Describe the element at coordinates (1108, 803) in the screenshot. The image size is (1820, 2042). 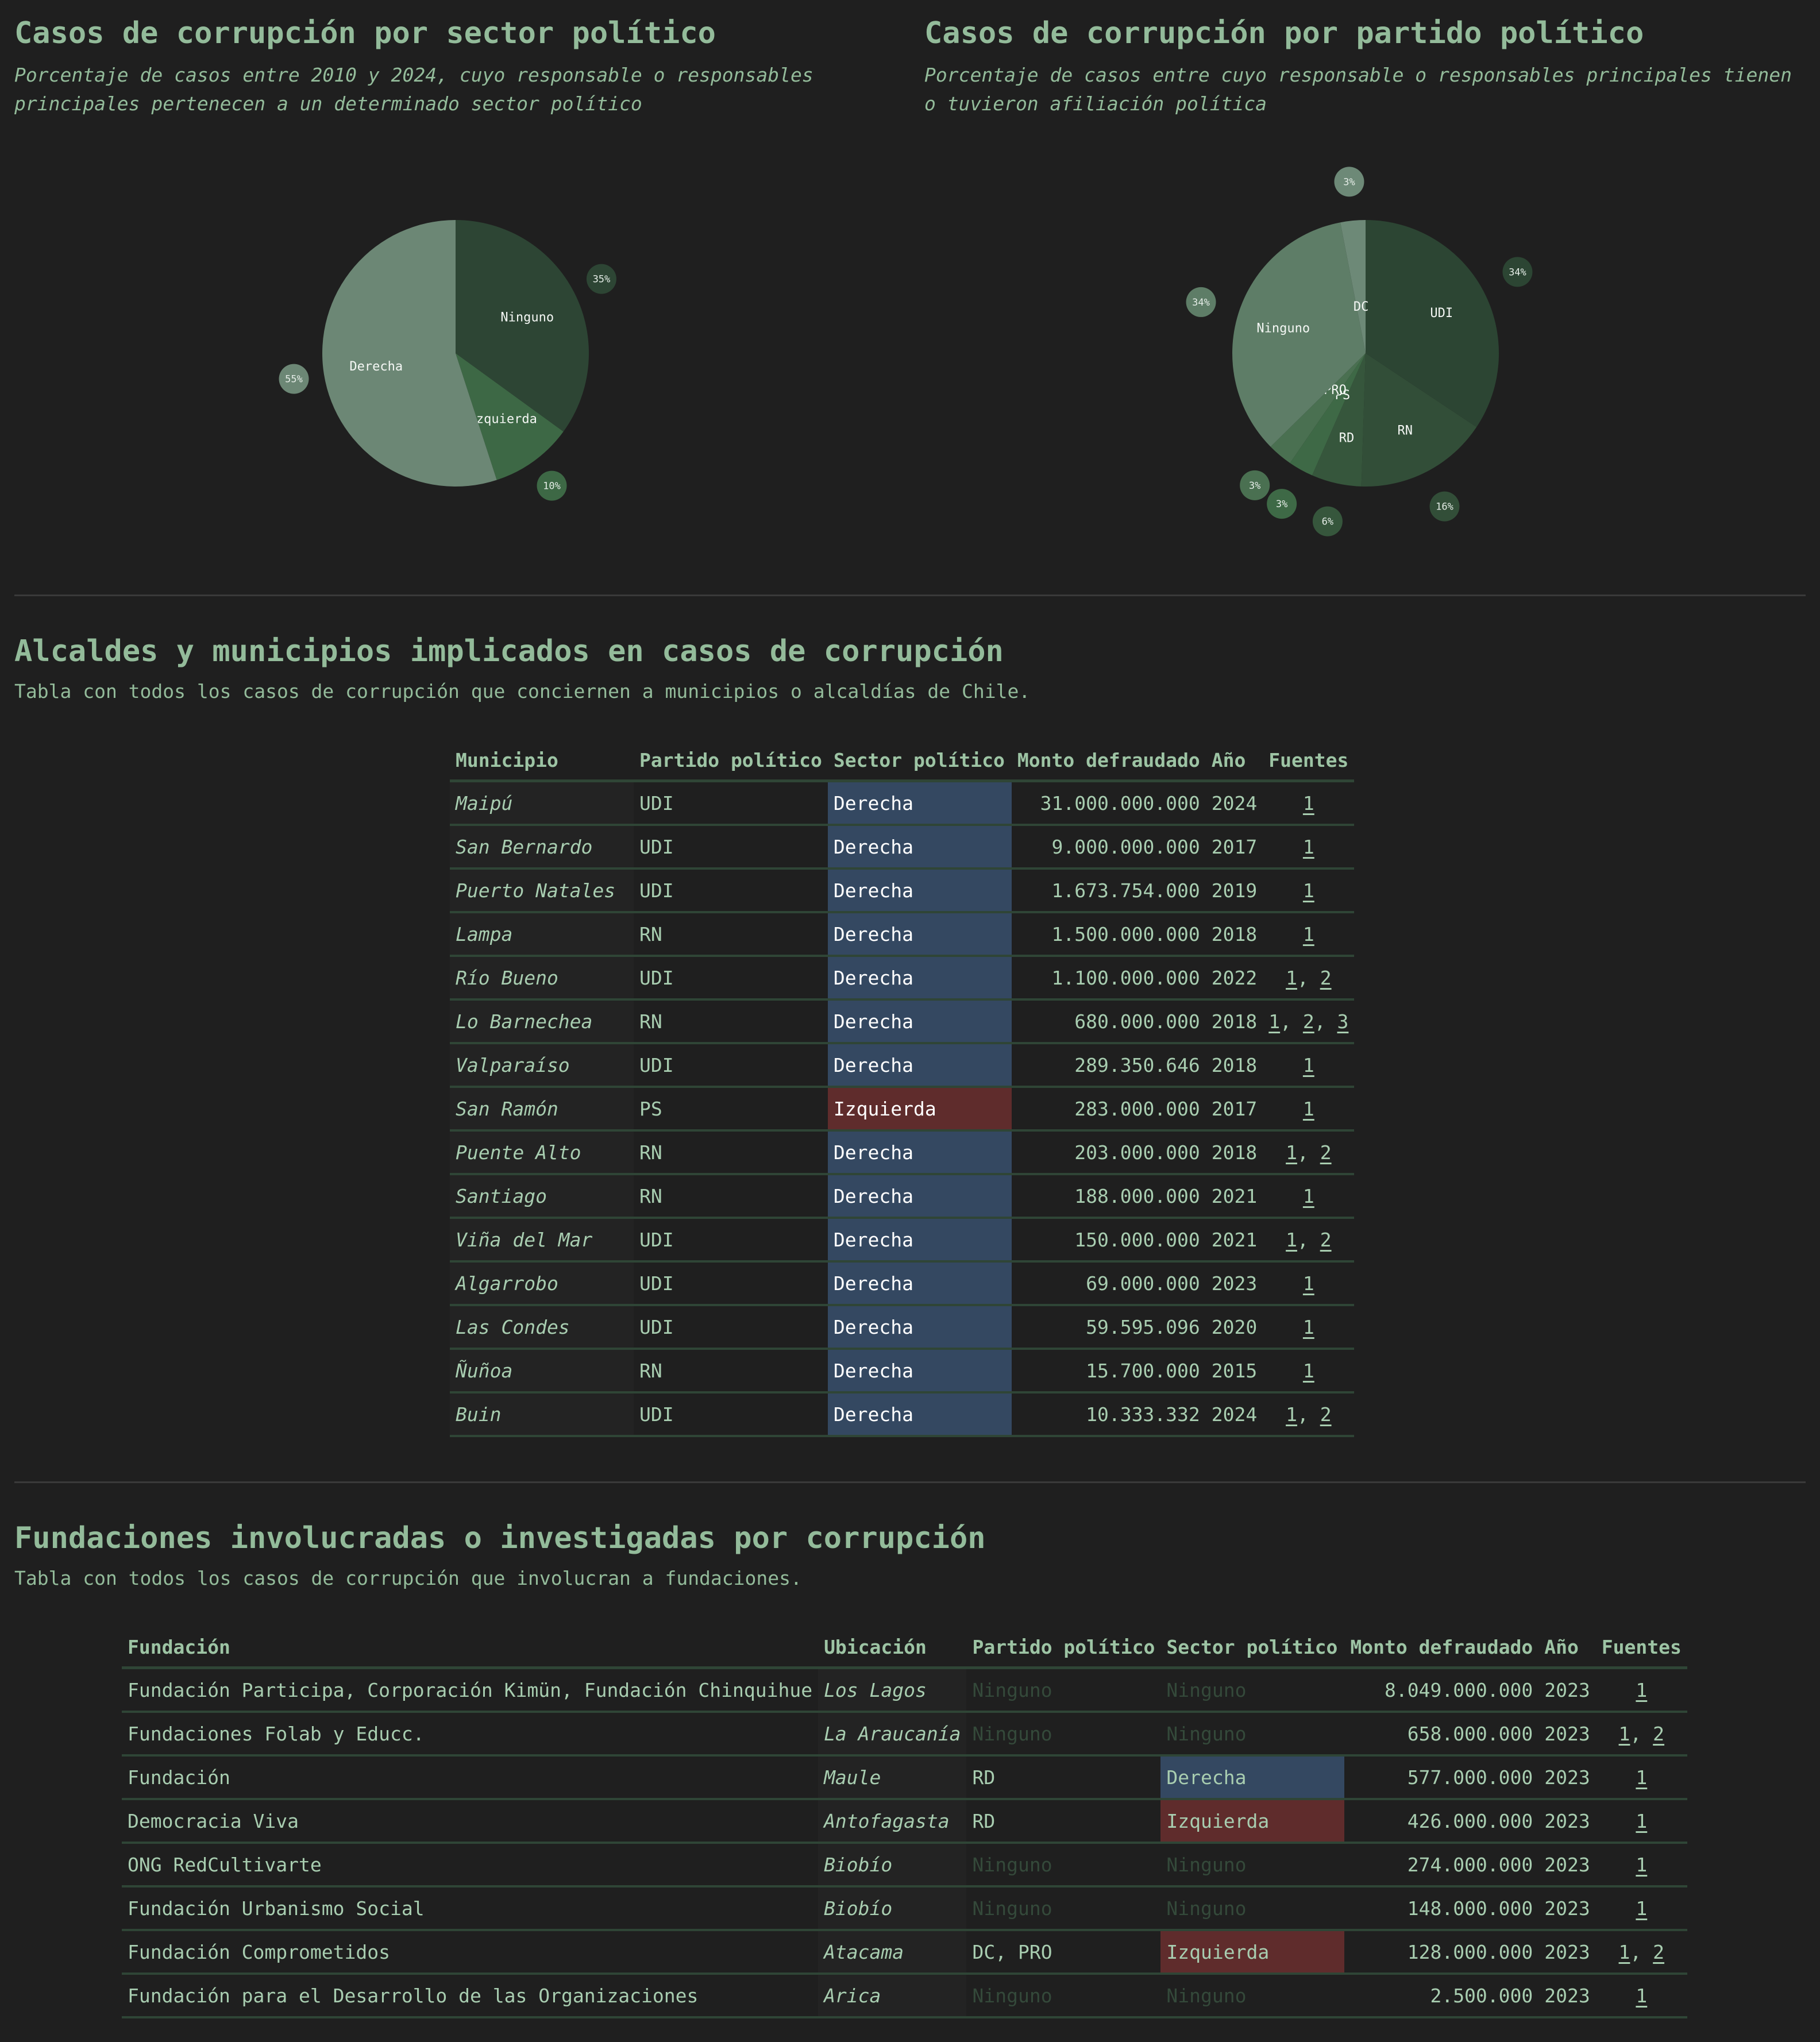
I see `amount-cell: 31.000.000.000` at that location.